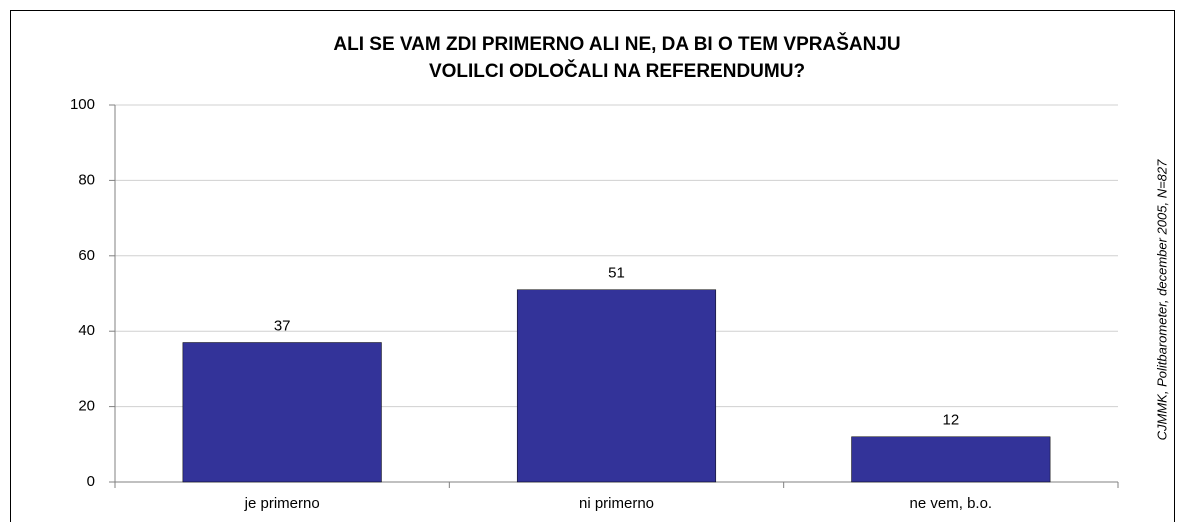 The image size is (1178, 522). Describe the element at coordinates (616, 503) in the screenshot. I see `x-tick-label: ni primerno` at that location.